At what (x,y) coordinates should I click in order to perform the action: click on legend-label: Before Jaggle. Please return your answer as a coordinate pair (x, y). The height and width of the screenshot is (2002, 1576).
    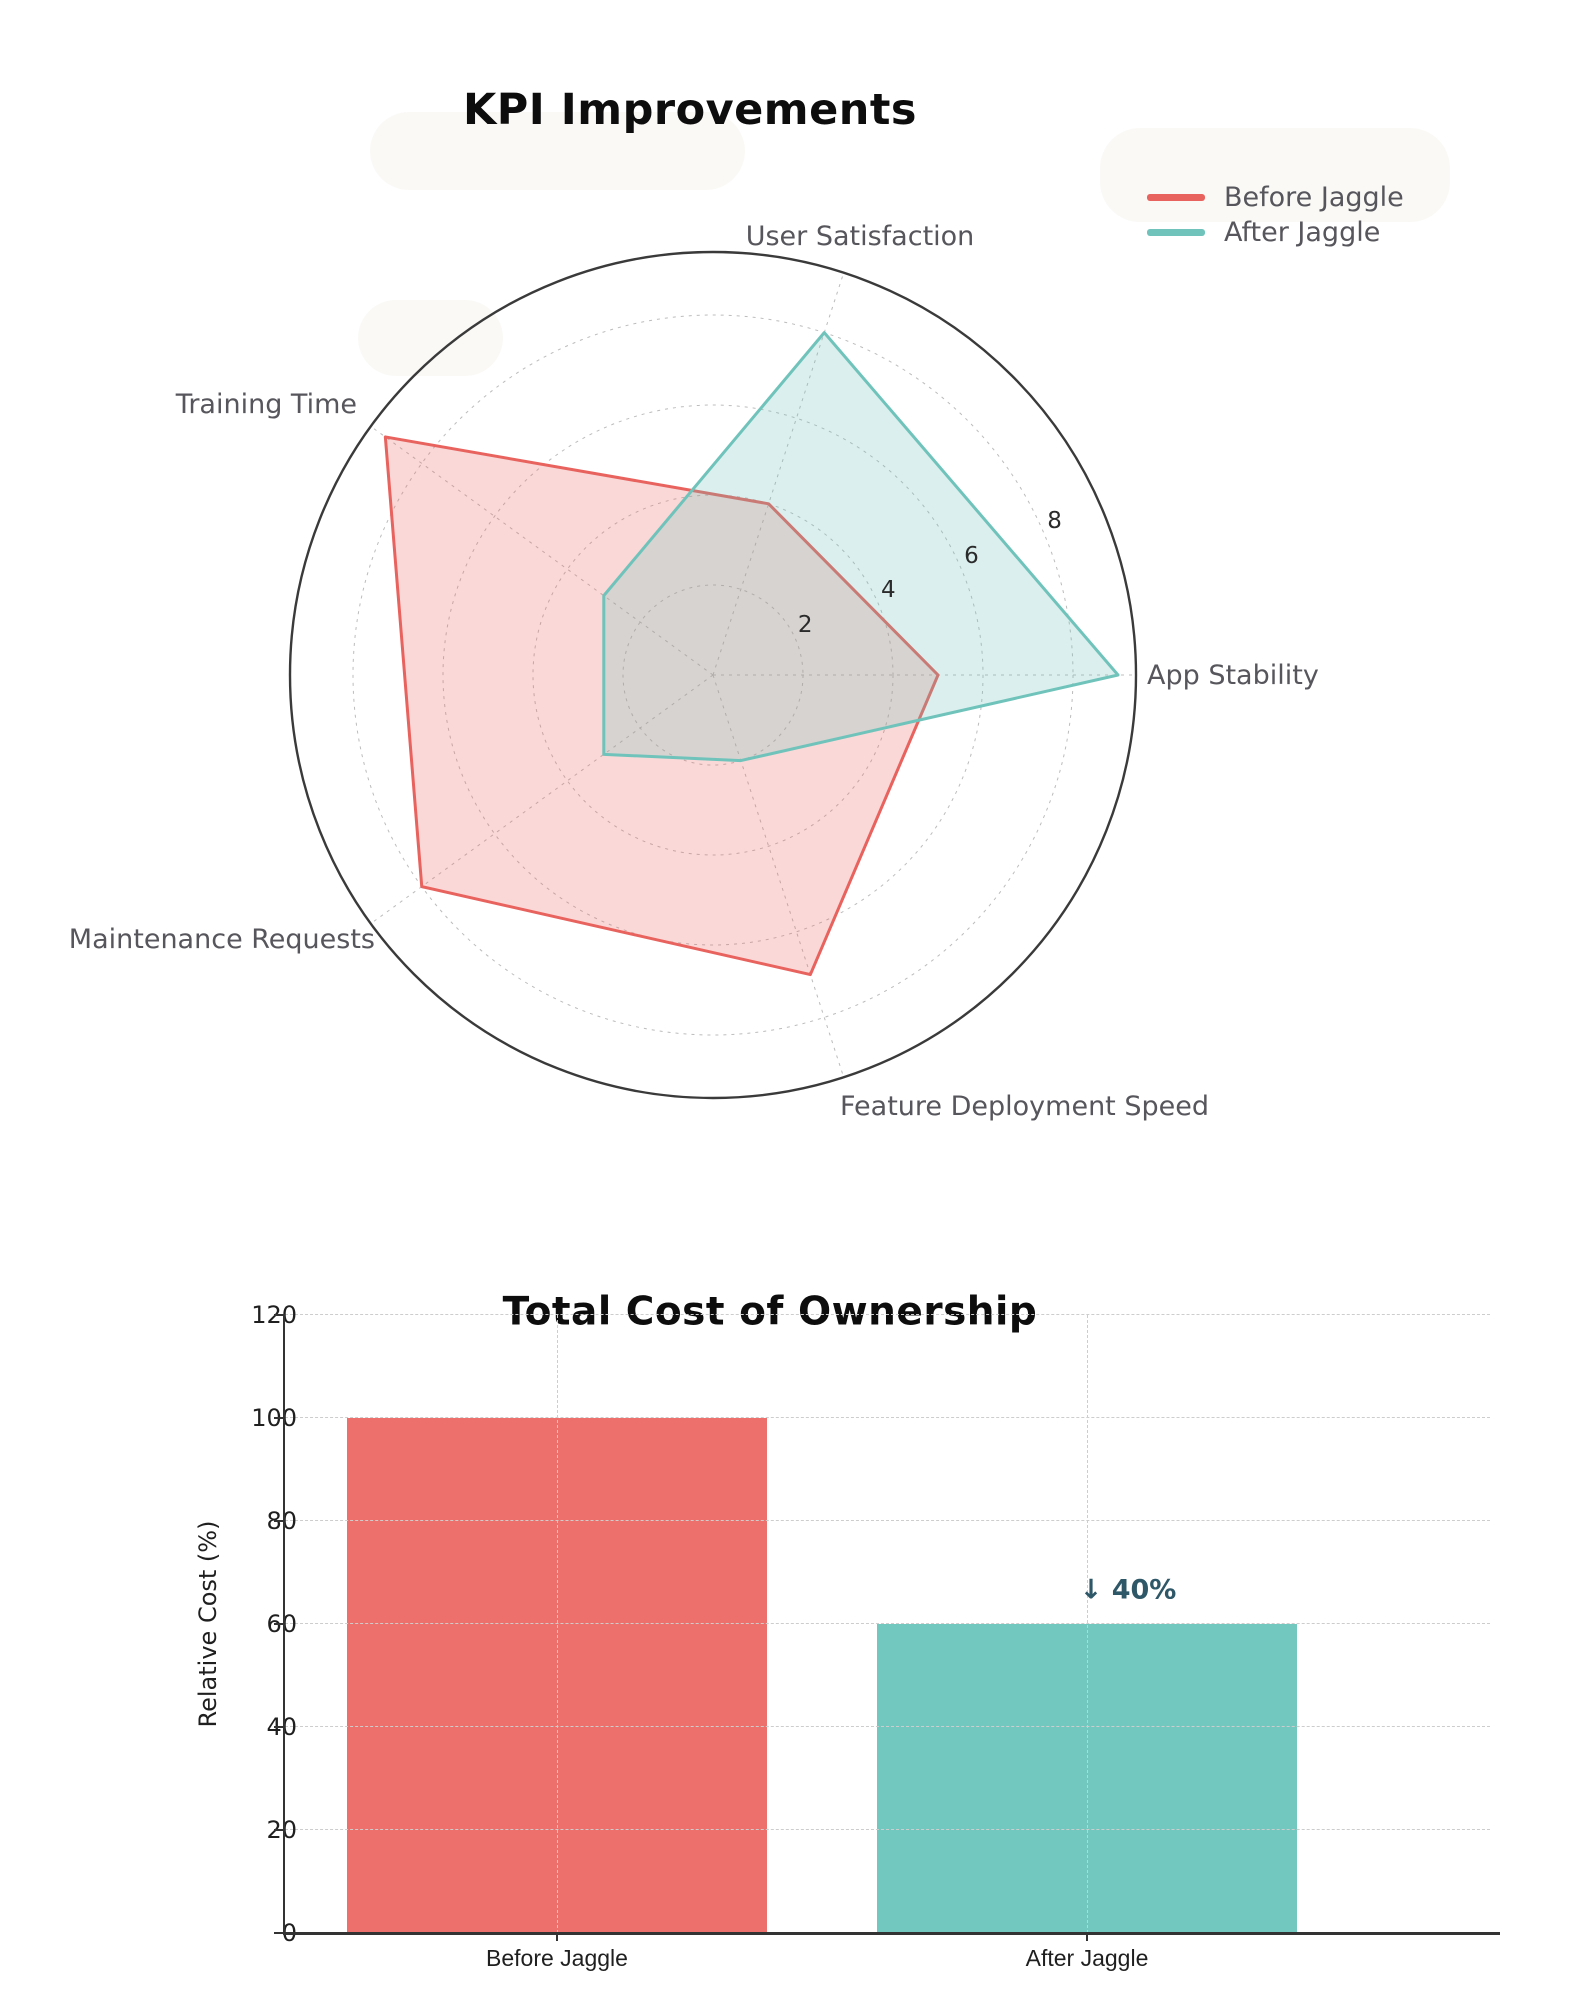
    Looking at the image, I should click on (1314, 197).